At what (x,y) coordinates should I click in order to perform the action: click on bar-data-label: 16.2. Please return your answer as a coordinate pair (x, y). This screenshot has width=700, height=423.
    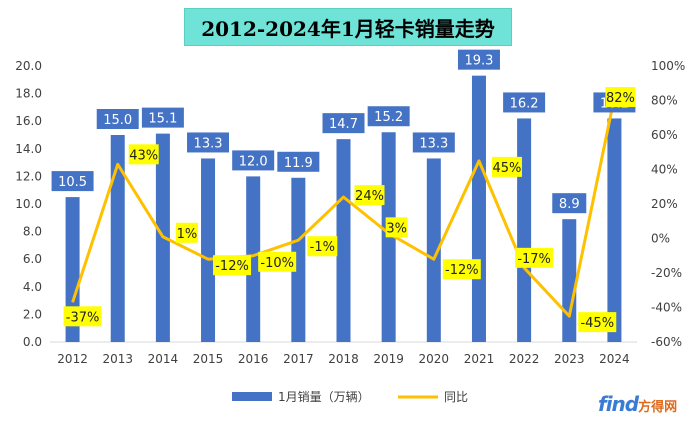
    Looking at the image, I should click on (524, 103).